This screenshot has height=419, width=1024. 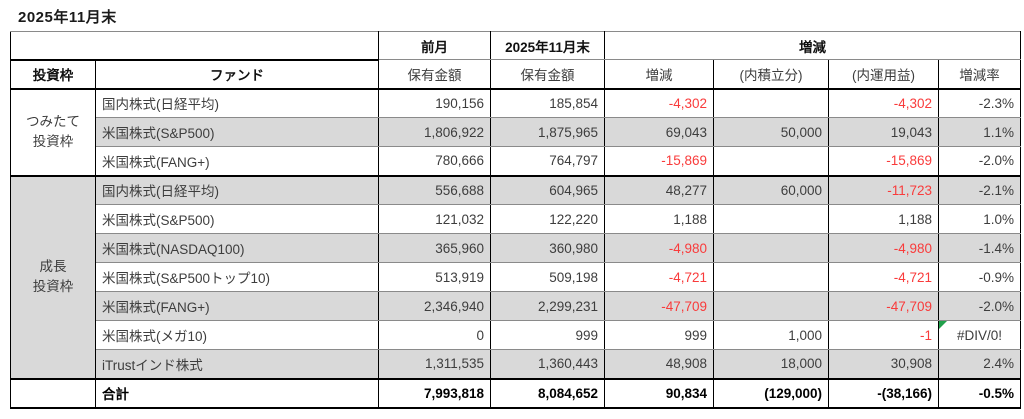 I want to click on cell-change-rate: 2.4%, so click(x=979, y=364).